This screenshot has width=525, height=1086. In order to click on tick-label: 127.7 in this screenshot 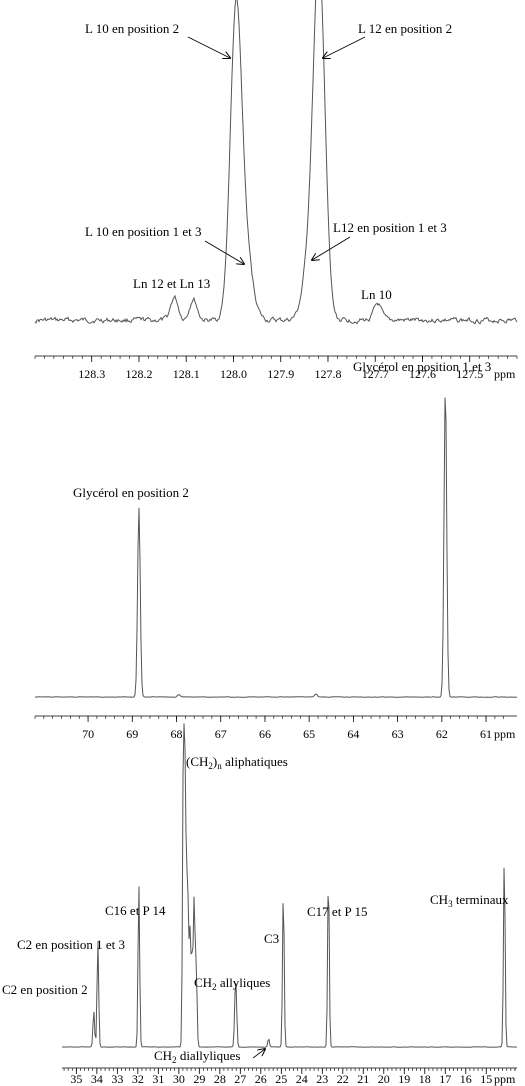, I will do `click(375, 374)`.